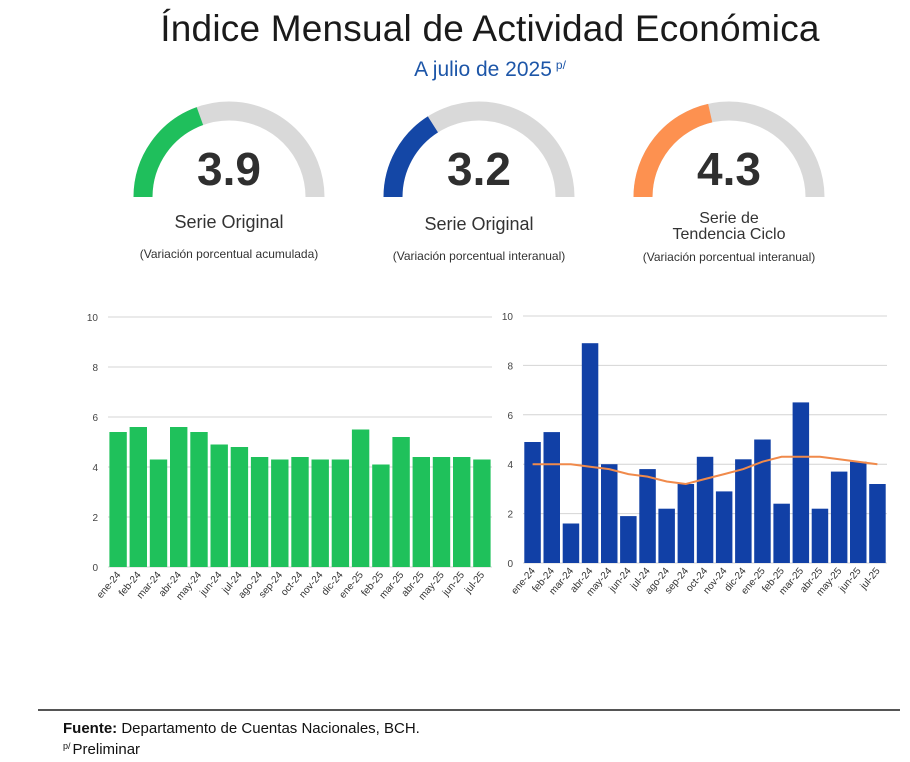 The image size is (910, 762). Describe the element at coordinates (453, 584) in the screenshot. I see `x-tick-label: jun-25` at that location.